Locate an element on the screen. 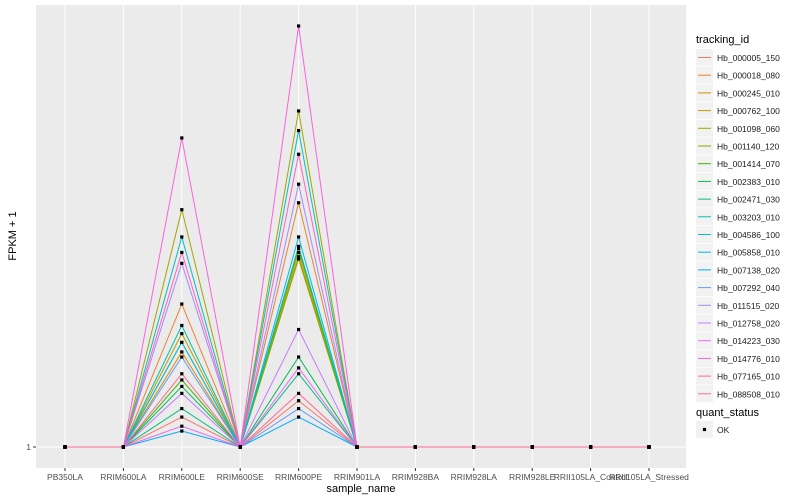  legend-label: Hb_088508_010 is located at coordinates (748, 394).